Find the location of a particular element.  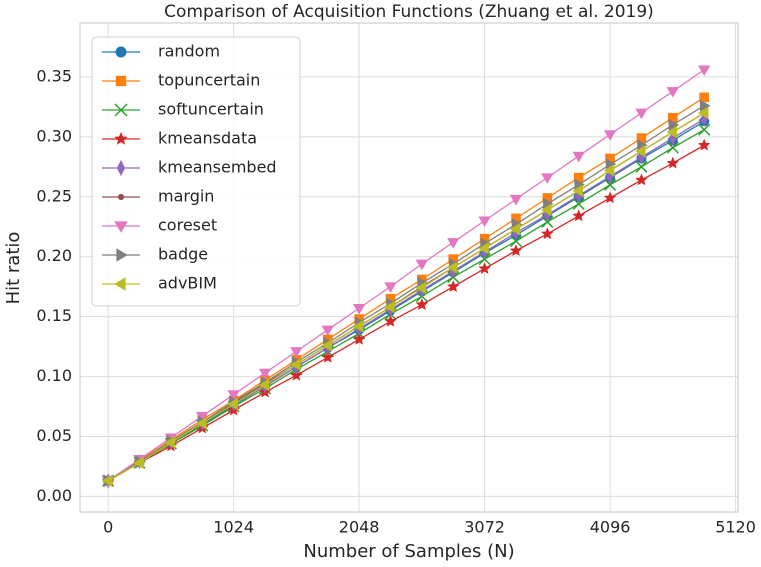

x-tick-label: 3072 is located at coordinates (484, 527).